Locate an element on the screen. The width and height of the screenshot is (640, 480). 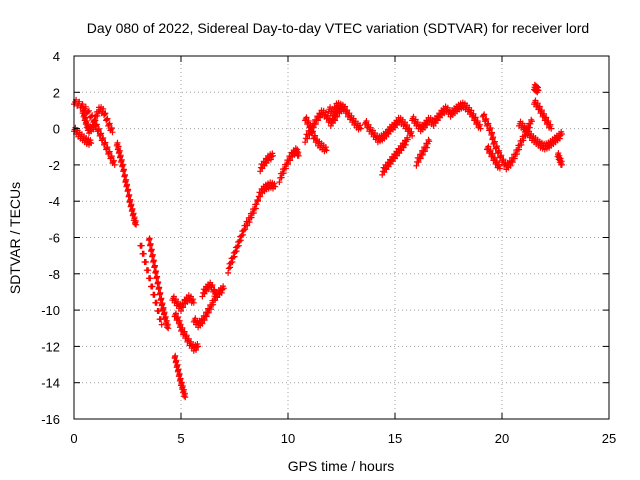
x-tick-label: 20 is located at coordinates (502, 438).